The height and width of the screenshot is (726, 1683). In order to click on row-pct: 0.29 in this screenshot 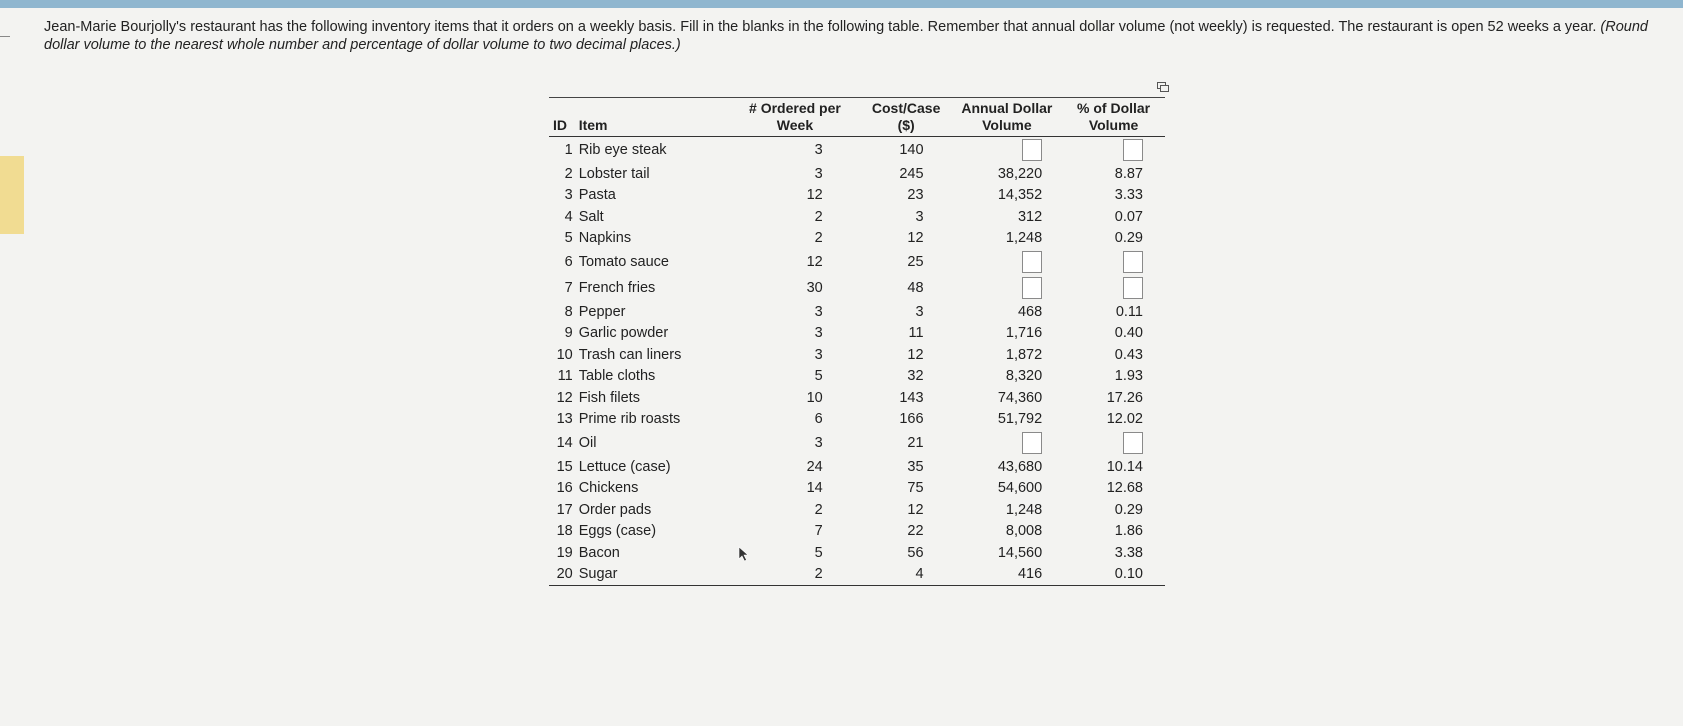, I will do `click(1128, 238)`.